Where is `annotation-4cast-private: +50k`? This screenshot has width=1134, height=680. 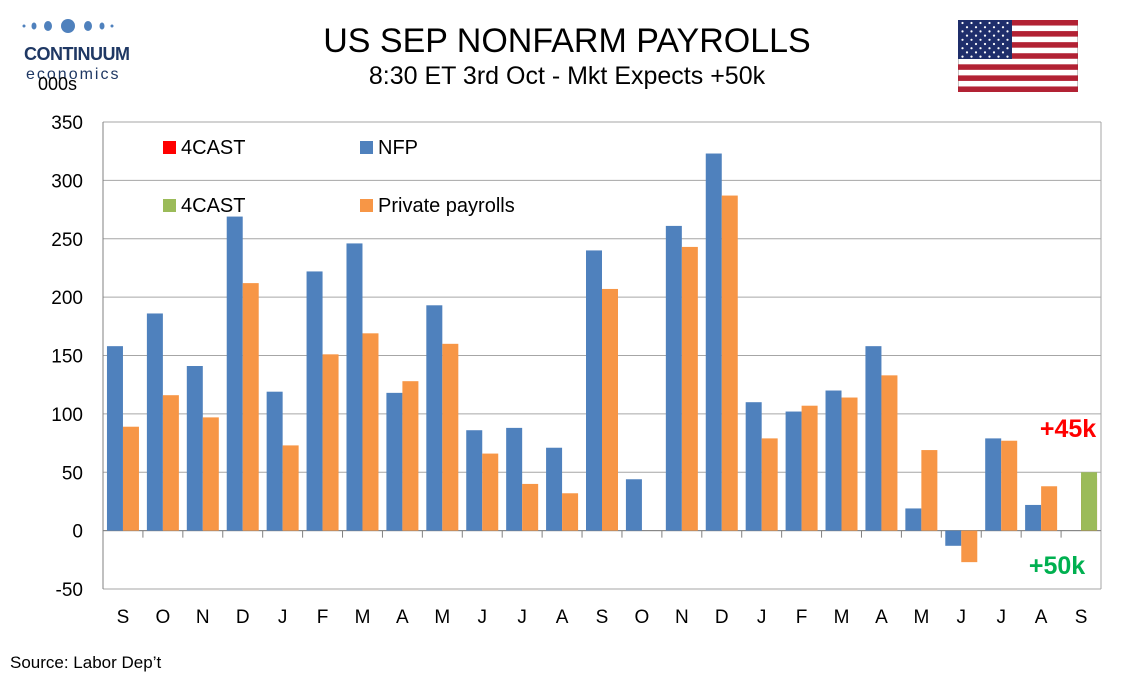 annotation-4cast-private: +50k is located at coordinates (1057, 566).